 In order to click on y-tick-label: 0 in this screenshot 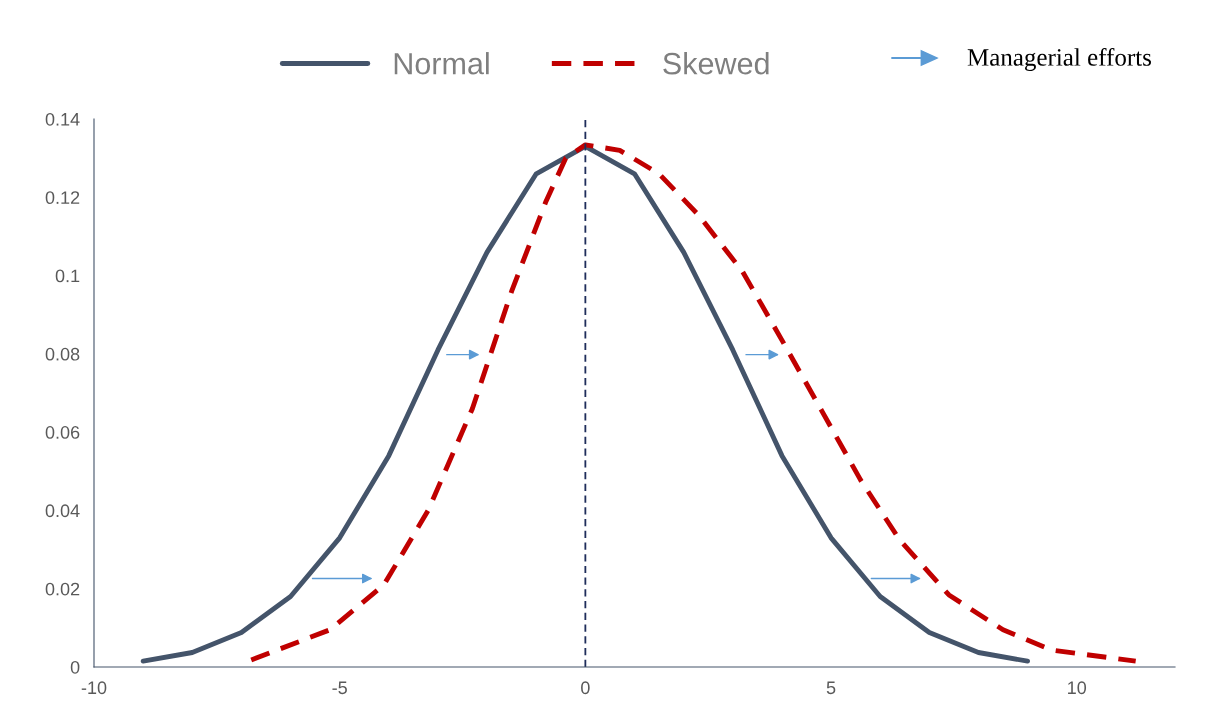, I will do `click(75, 667)`.